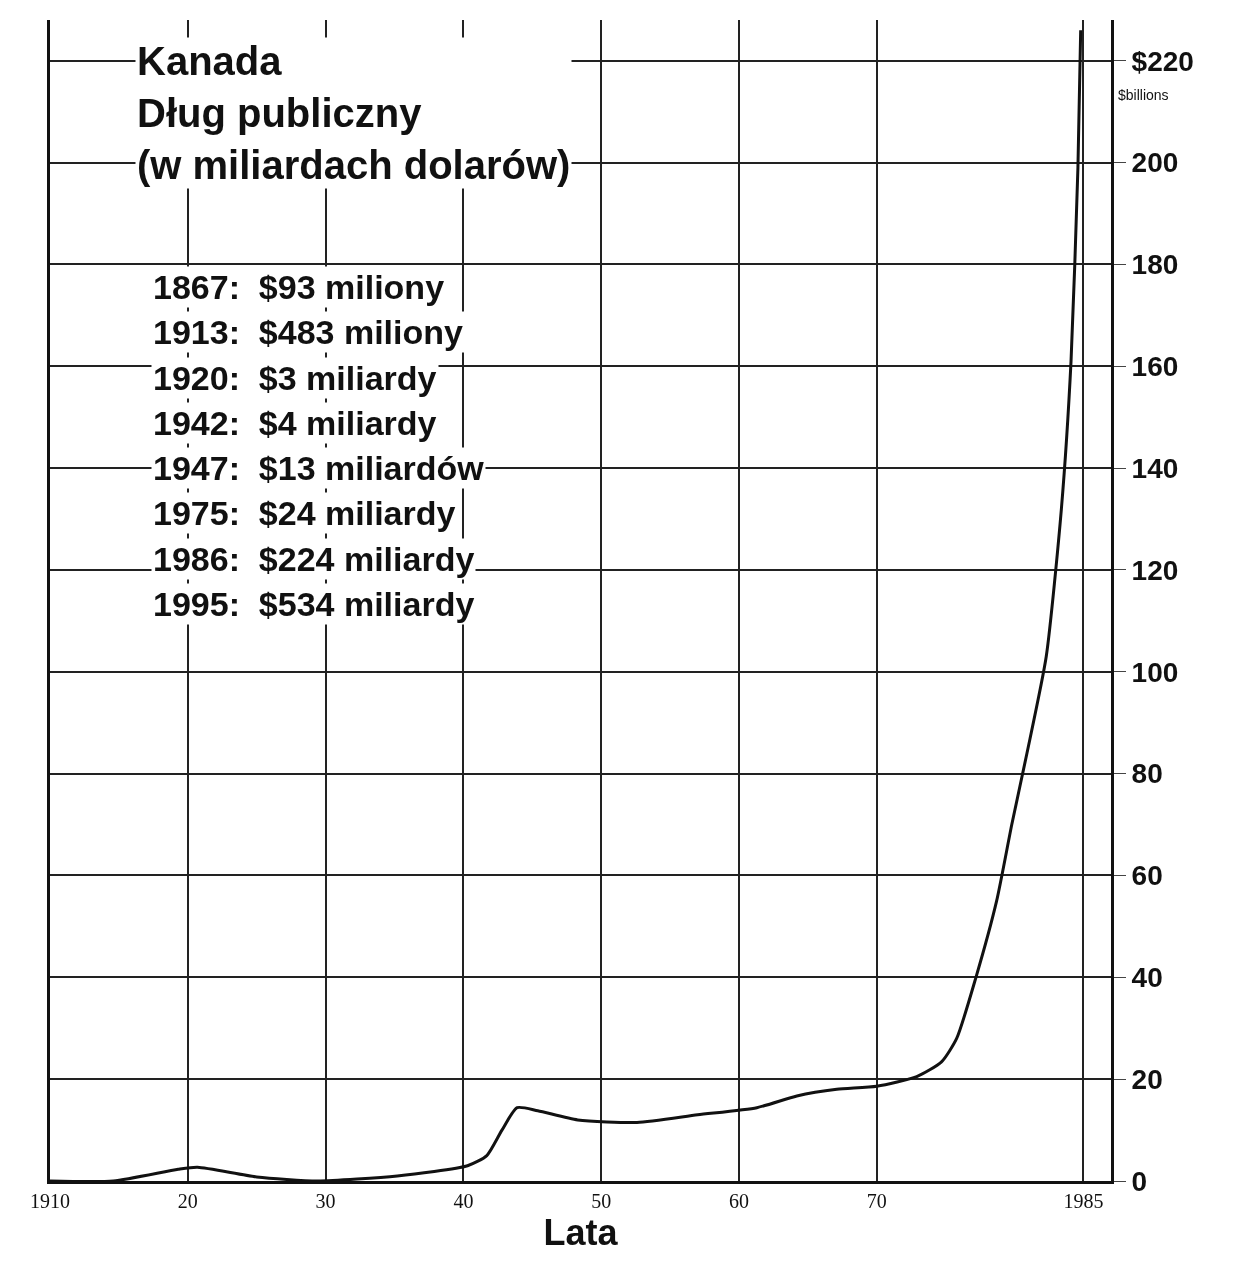 Image resolution: width=1246 pixels, height=1276 pixels. What do you see at coordinates (1155, 570) in the screenshot?
I see `y-tick-label: 120` at bounding box center [1155, 570].